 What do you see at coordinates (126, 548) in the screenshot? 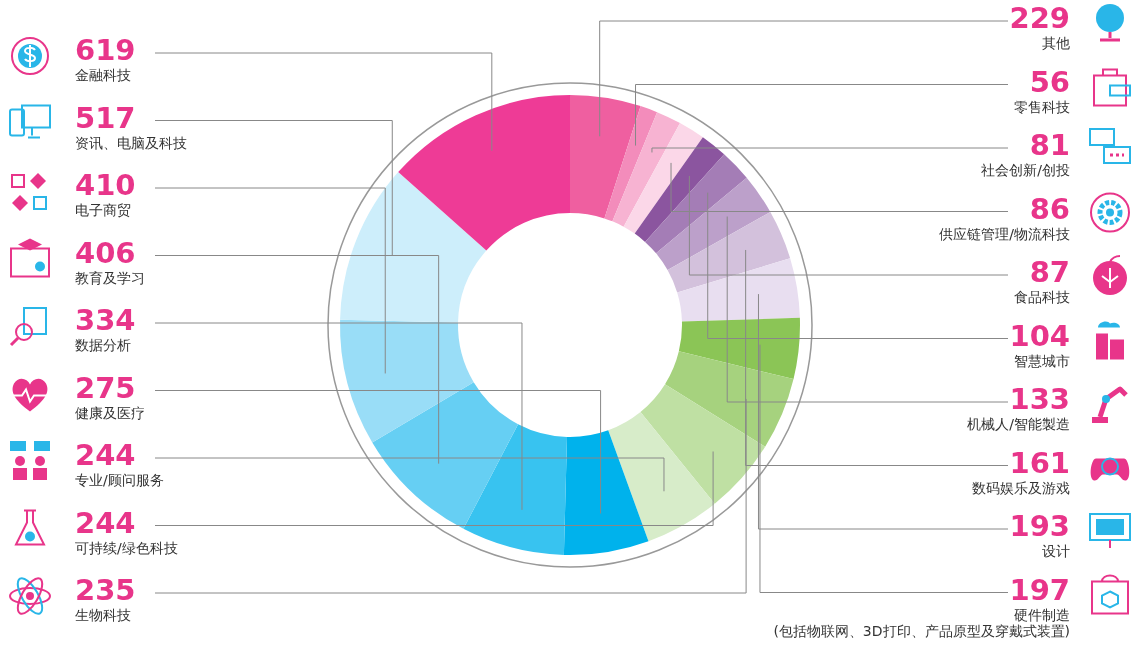
I see `slice-label: 可持续/绿色科技` at bounding box center [126, 548].